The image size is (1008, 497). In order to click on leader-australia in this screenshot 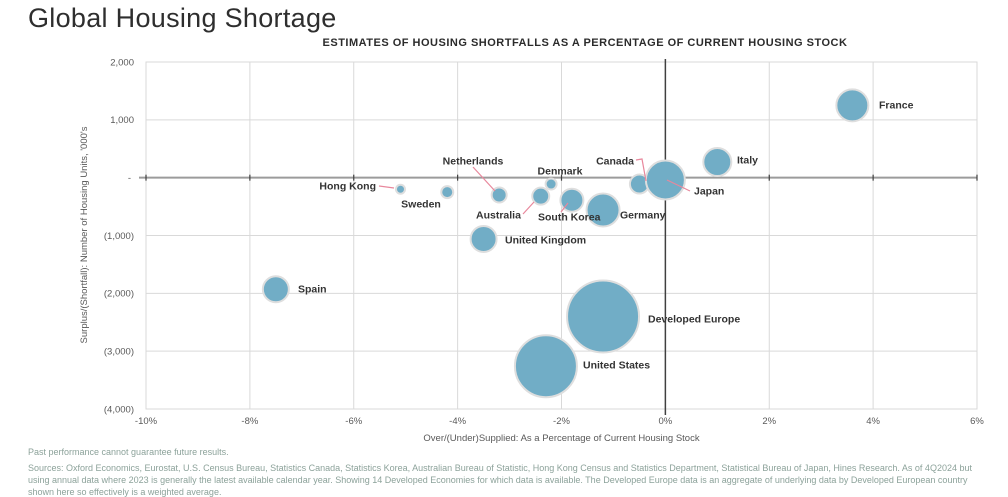, I will do `click(528, 208)`.